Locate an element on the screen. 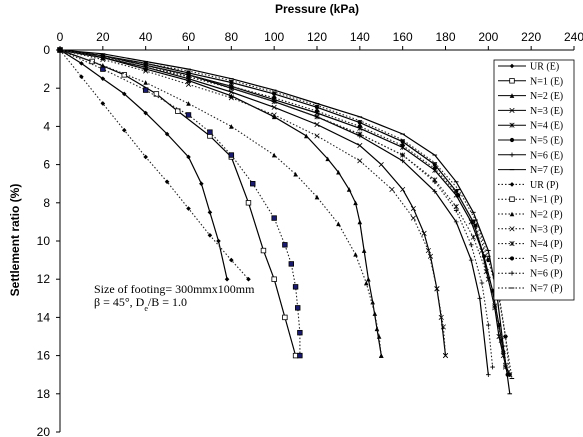 The width and height of the screenshot is (583, 437). legend-label: N=5 (E) is located at coordinates (546, 141).